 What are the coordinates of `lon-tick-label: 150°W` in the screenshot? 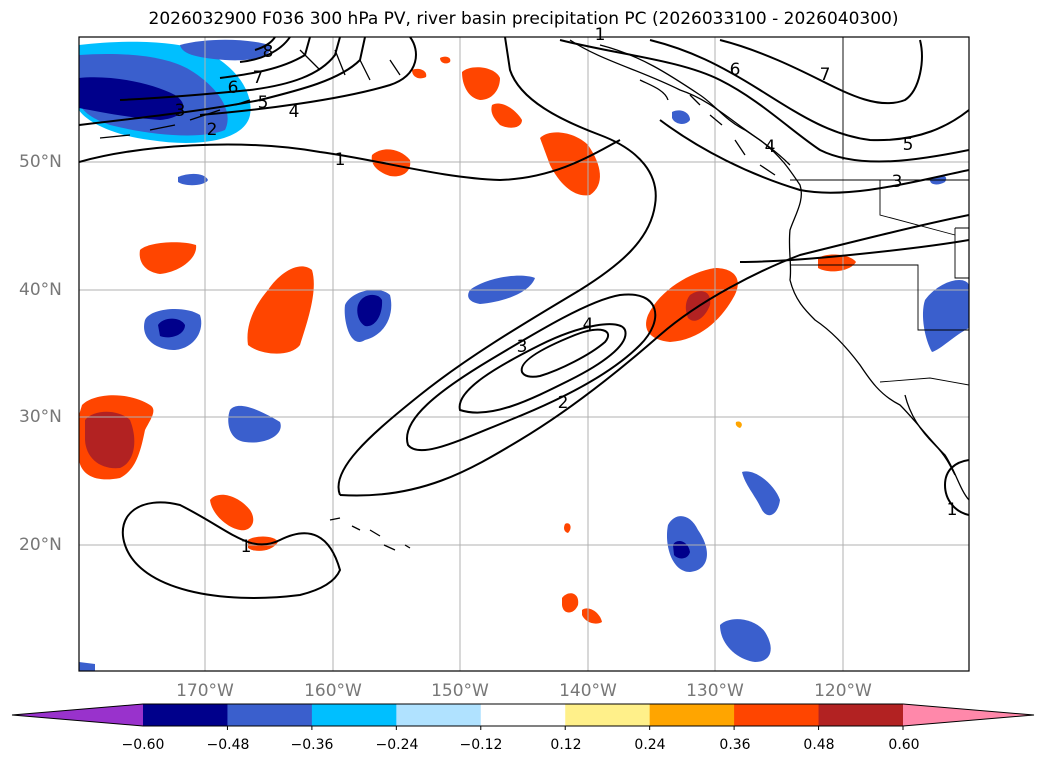 It's located at (460, 691).